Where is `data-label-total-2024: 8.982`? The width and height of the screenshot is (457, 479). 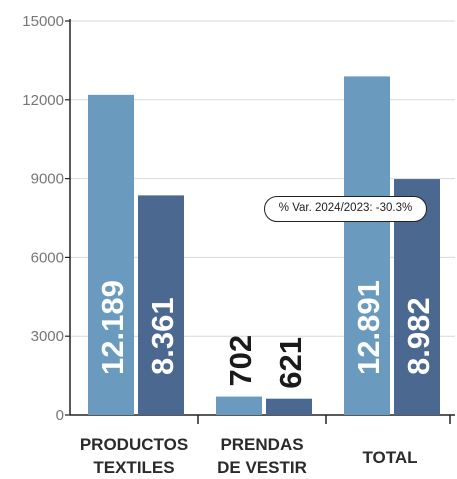
data-label-total-2024: 8.982 is located at coordinates (418, 336).